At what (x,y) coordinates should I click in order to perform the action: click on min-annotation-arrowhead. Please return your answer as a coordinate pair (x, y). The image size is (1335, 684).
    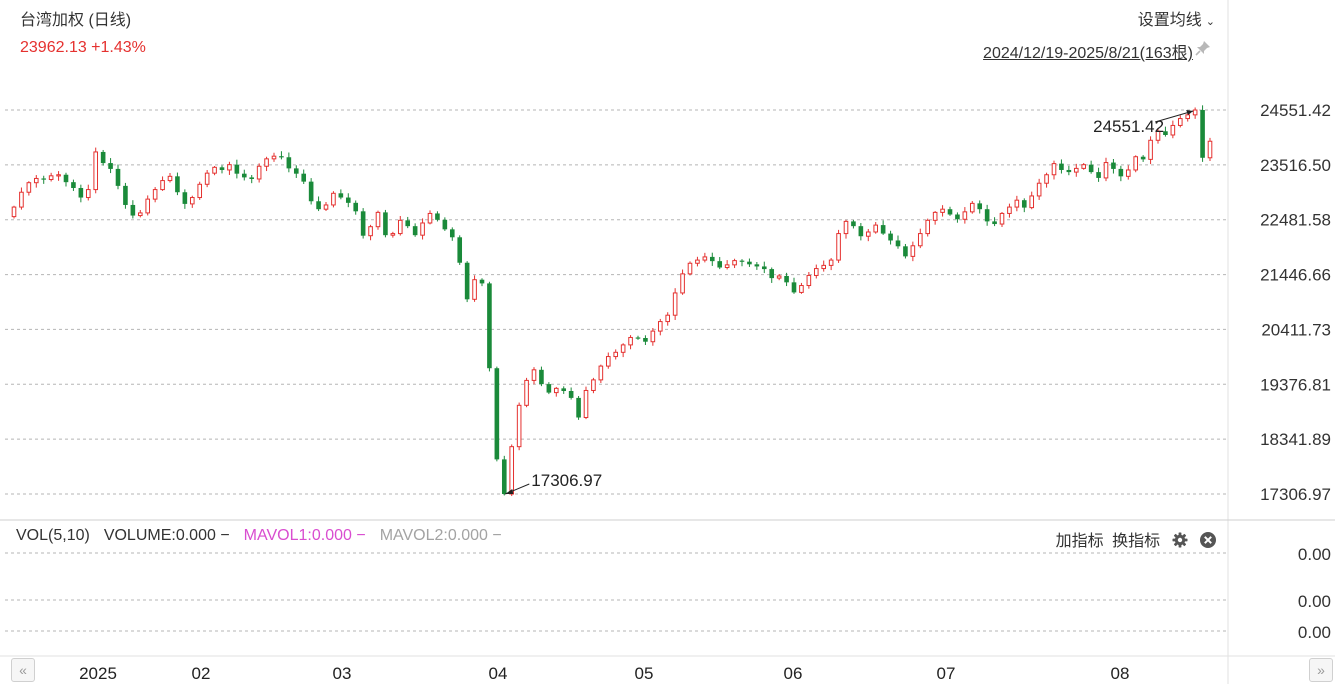
    Looking at the image, I should click on (509, 491).